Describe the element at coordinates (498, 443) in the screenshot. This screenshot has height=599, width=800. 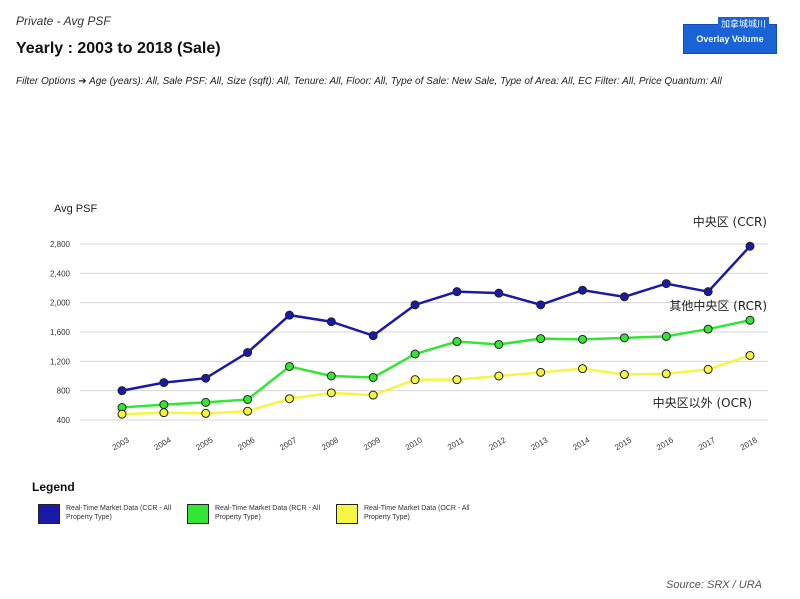
I see `x-tick-label: 2012` at that location.